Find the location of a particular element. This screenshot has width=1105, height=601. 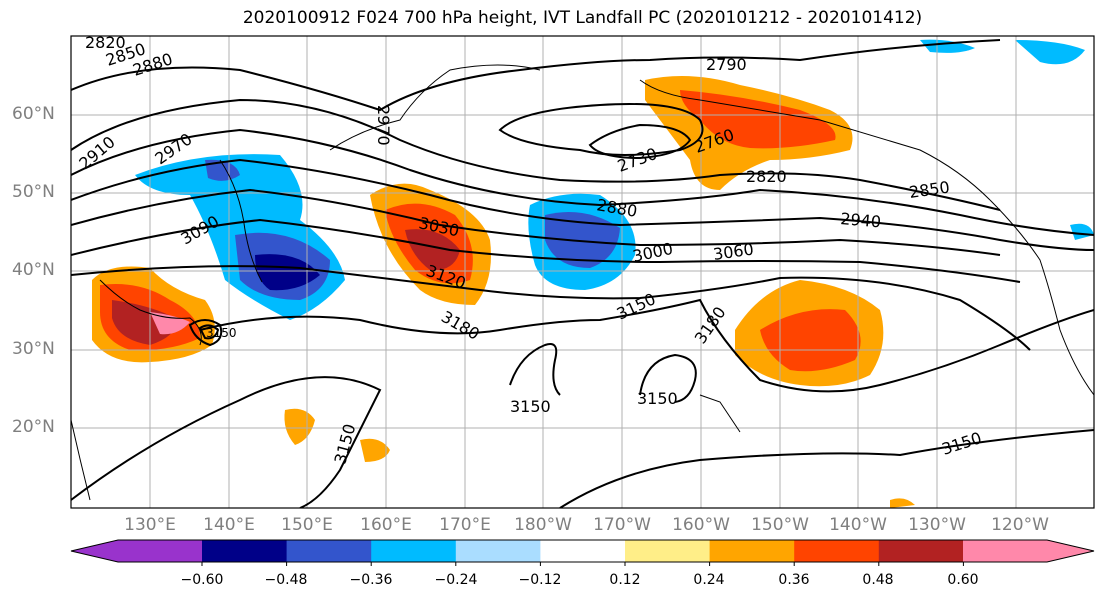

warm-core-east is located at coordinates (810, 340).